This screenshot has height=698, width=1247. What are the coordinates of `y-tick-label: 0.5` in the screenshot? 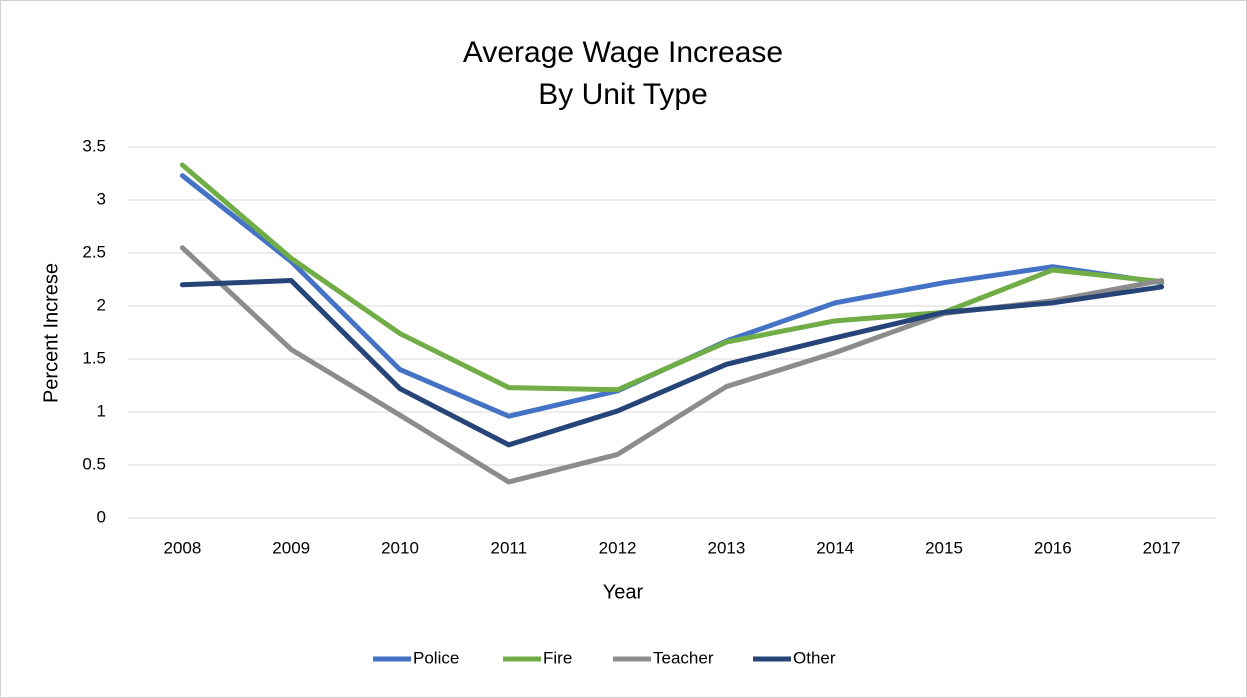 It's located at (94, 463).